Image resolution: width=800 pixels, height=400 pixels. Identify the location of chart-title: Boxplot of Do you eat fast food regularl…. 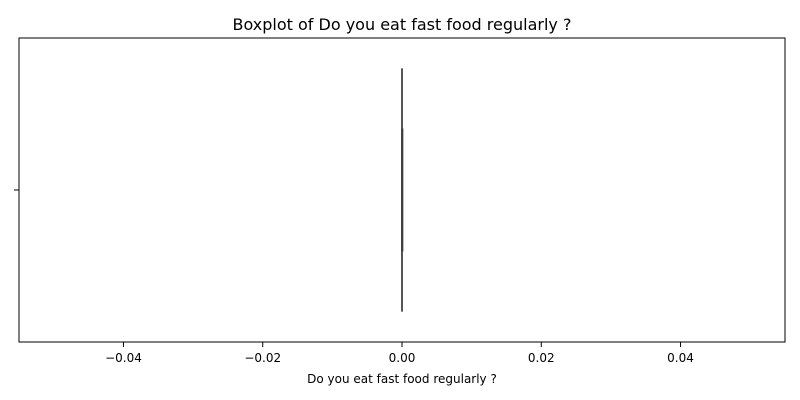
(402, 24).